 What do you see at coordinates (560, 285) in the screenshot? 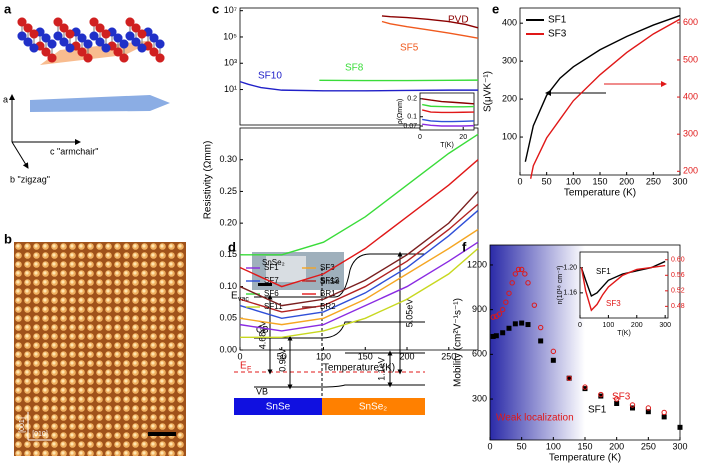
I see `y-axis-label: n(10¹⁸ cm⁻³)` at bounding box center [560, 285].